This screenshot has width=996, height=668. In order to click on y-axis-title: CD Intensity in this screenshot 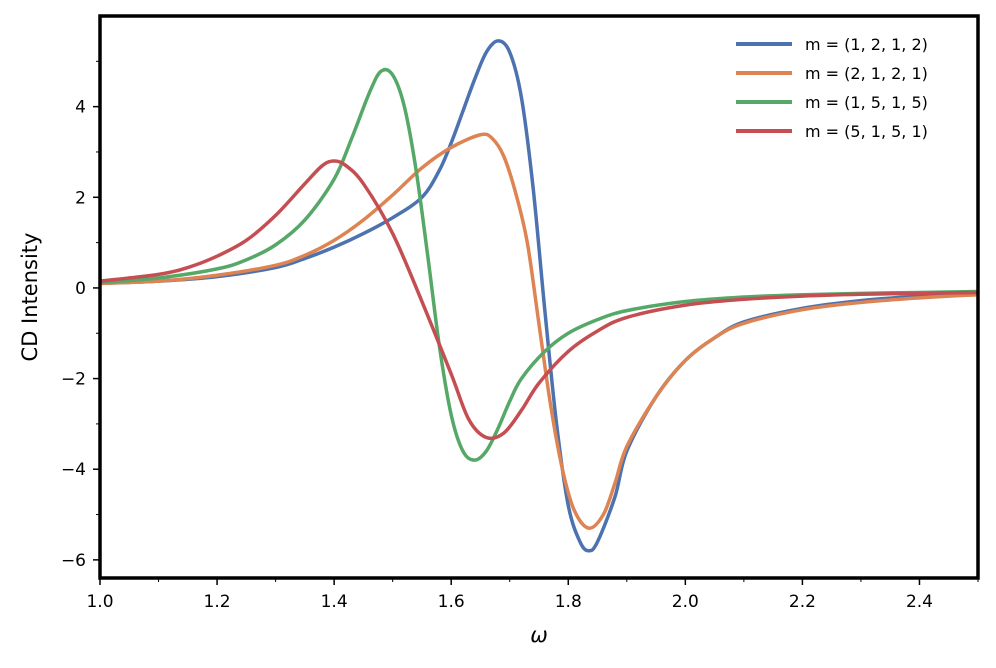, I will do `click(30, 297)`.